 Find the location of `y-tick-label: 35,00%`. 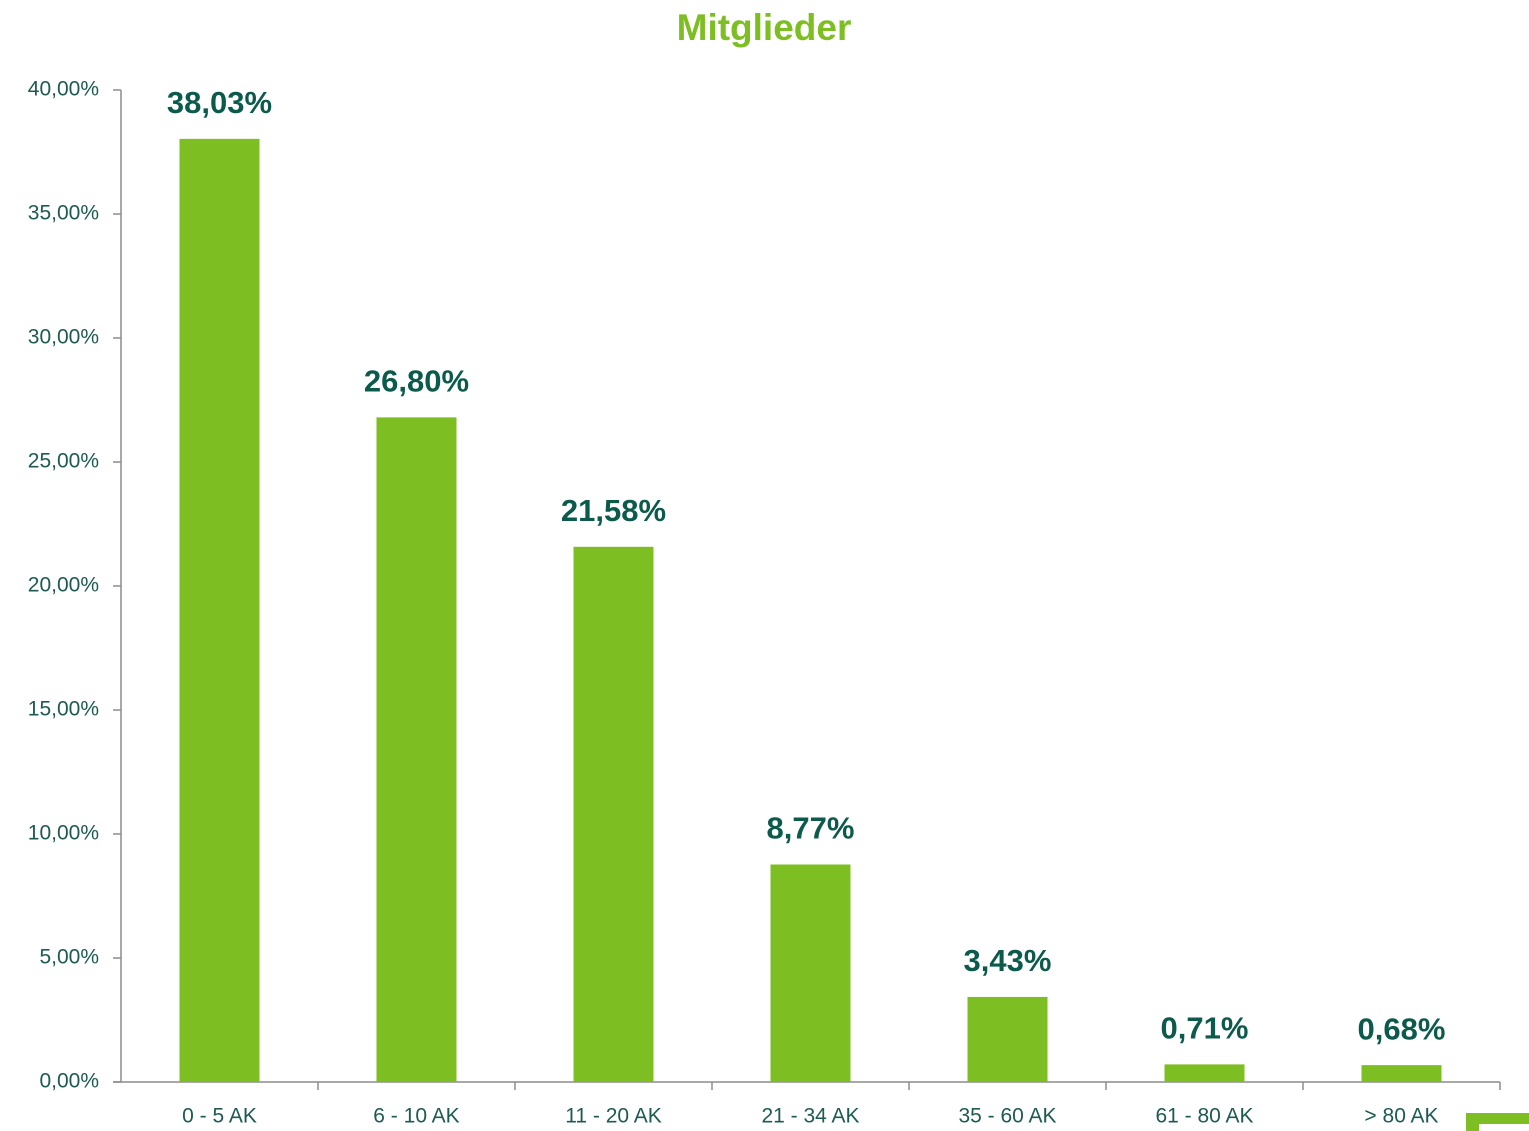

y-tick-label: 35,00% is located at coordinates (63, 213).